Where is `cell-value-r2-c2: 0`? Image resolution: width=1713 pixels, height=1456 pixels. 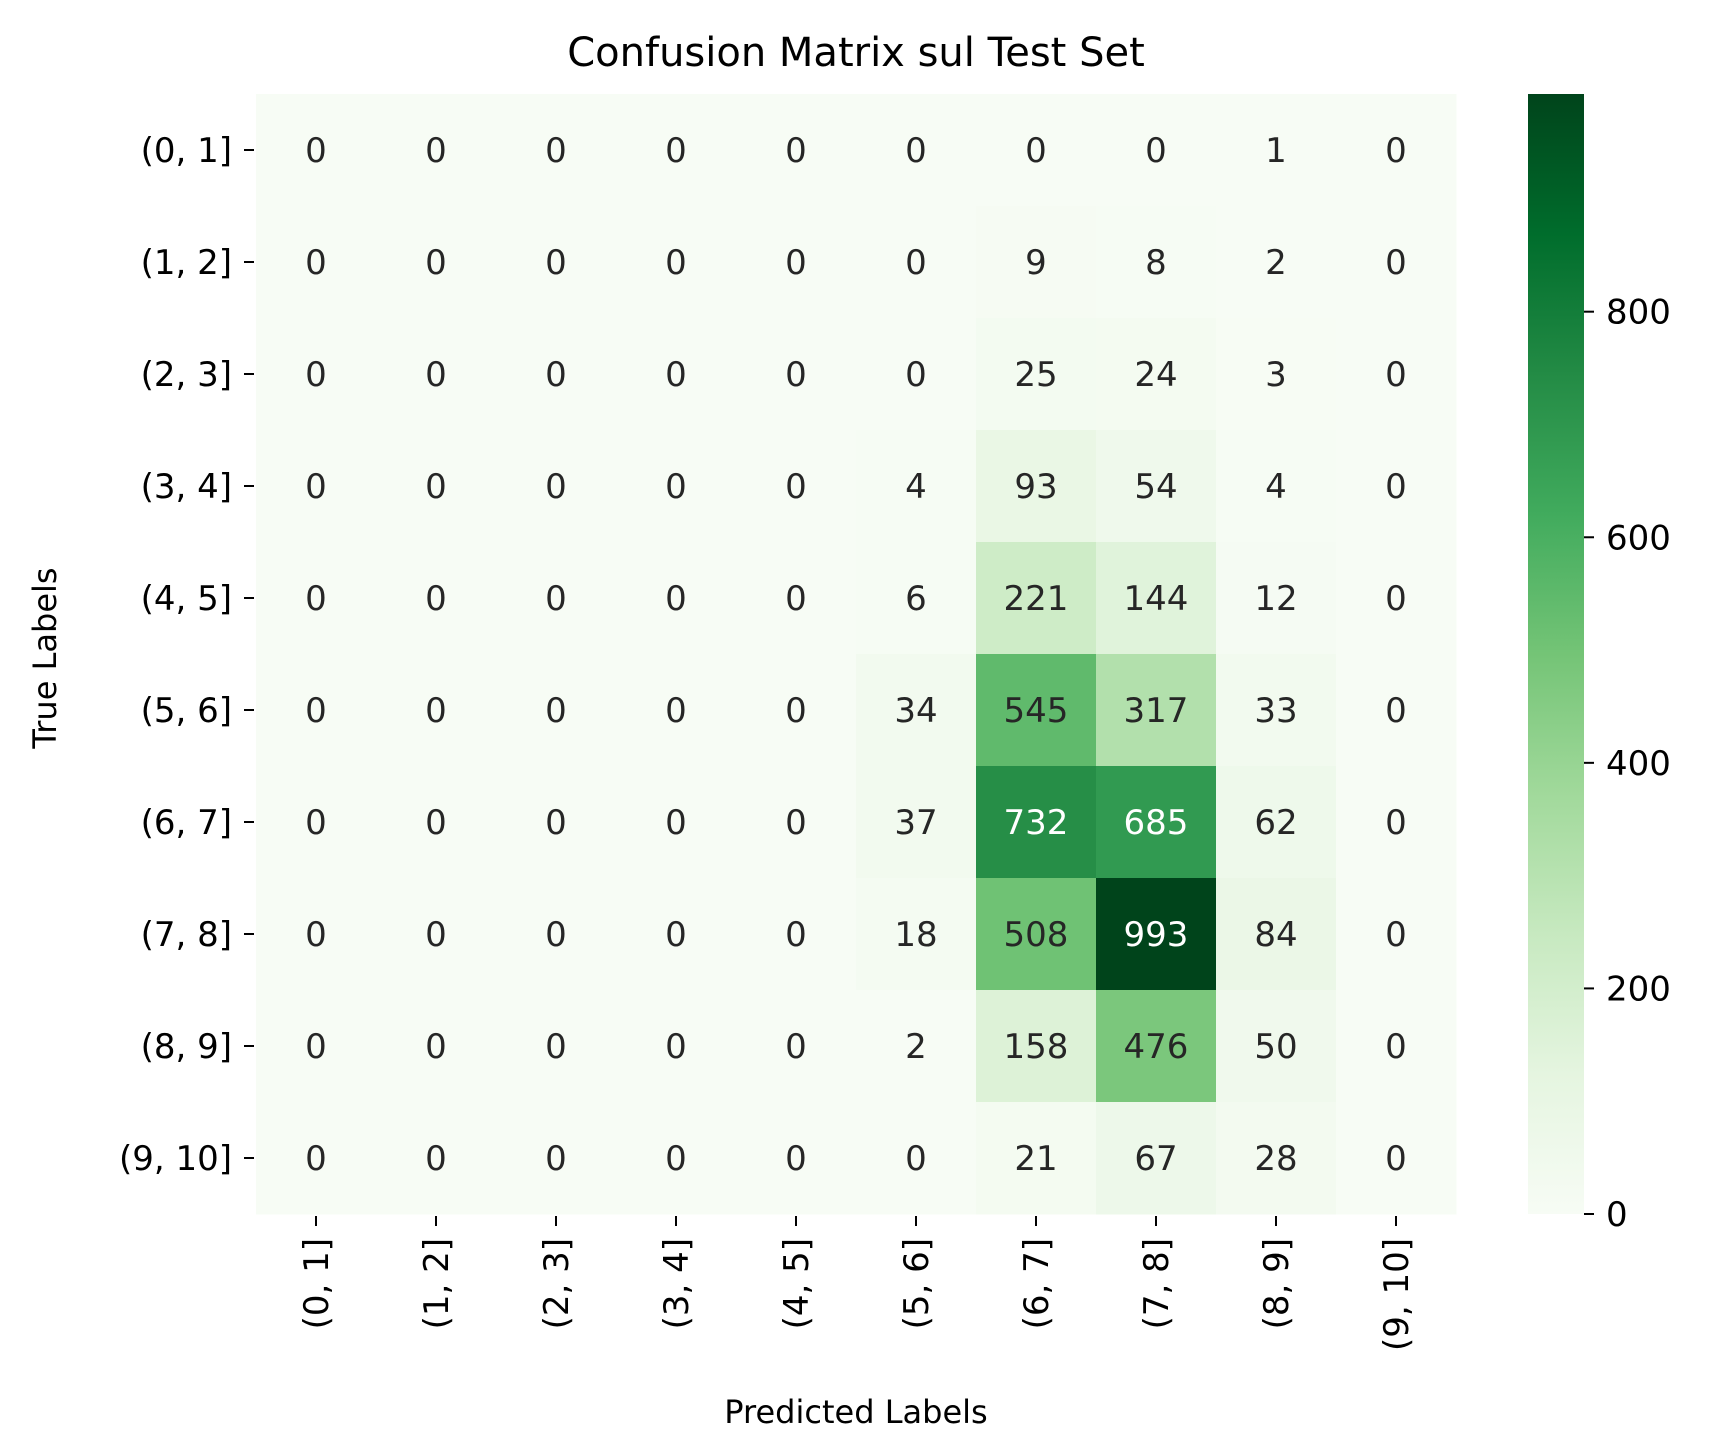
cell-value-r2-c2: 0 is located at coordinates (556, 375).